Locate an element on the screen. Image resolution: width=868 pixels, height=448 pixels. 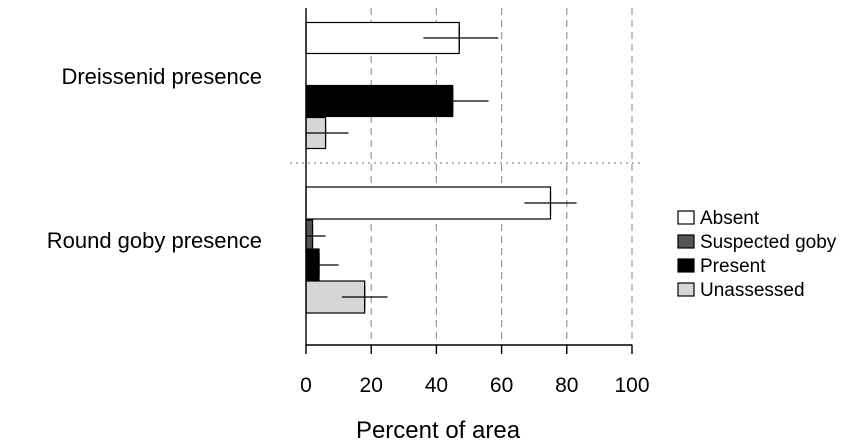
x-tick-label: 0 is located at coordinates (306, 385).